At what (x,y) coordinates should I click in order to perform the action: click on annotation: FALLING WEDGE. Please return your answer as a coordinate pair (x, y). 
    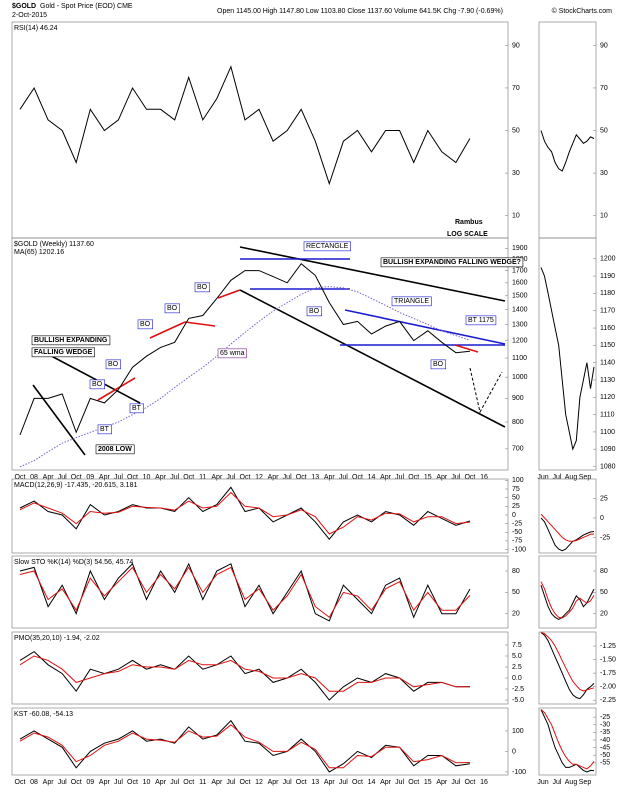
    Looking at the image, I should click on (63, 352).